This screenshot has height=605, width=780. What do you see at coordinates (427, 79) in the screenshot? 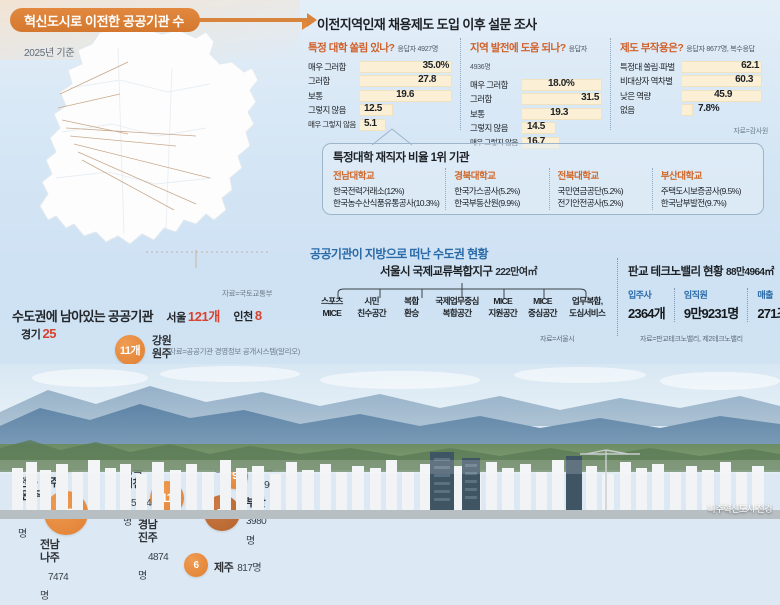
I see `bar-value: 27.8` at bounding box center [427, 79].